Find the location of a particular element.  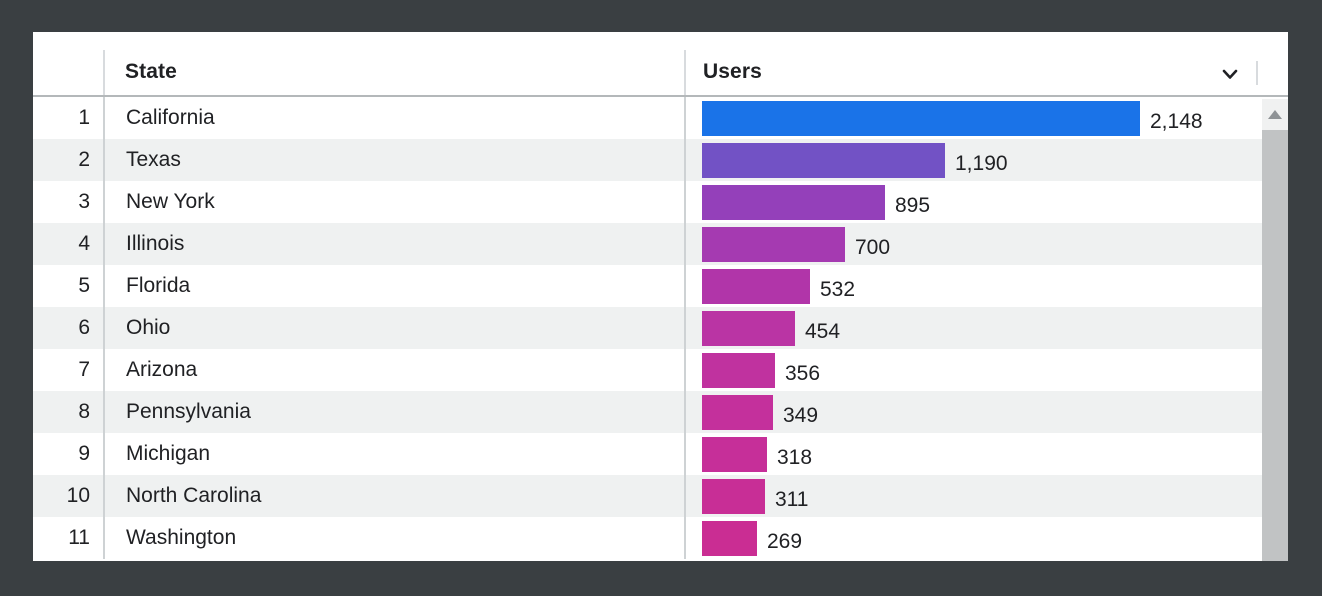

row-state: Washington is located at coordinates (393, 538).